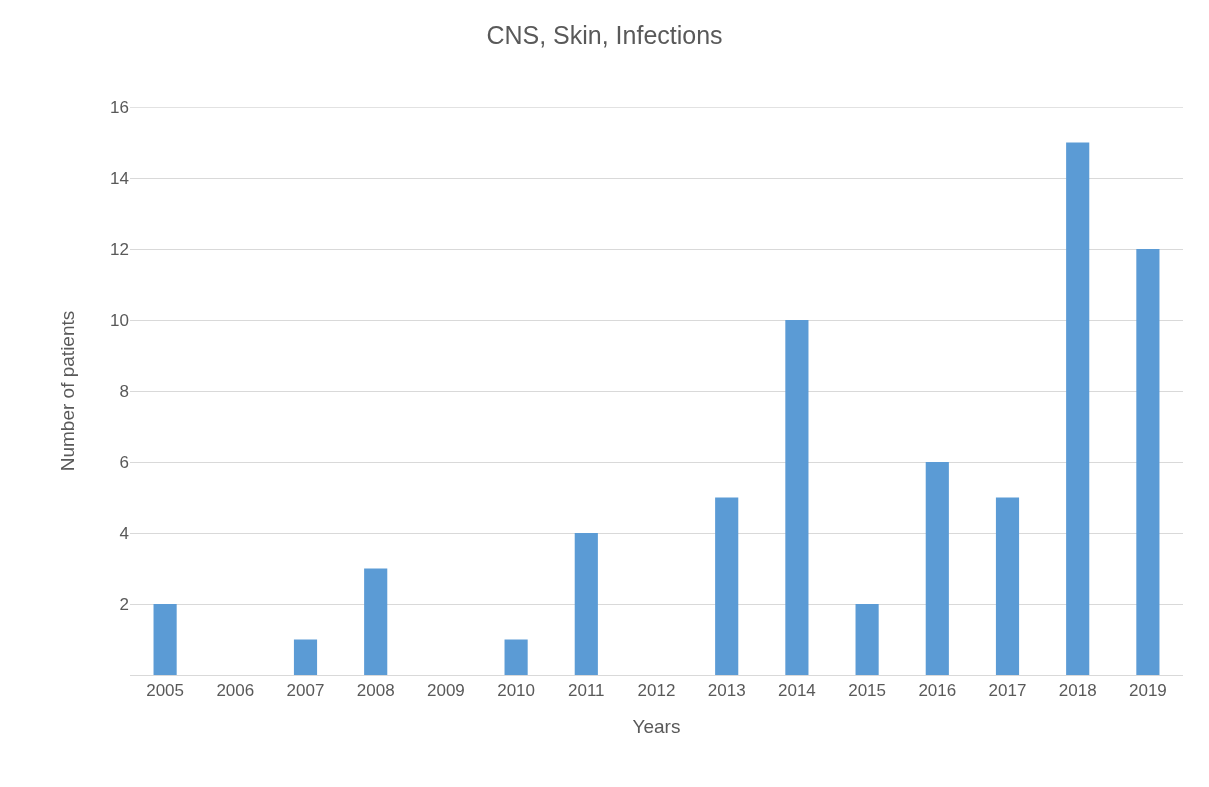 This screenshot has width=1209, height=787. Describe the element at coordinates (656, 691) in the screenshot. I see `x-tick-label: 2012` at that location.